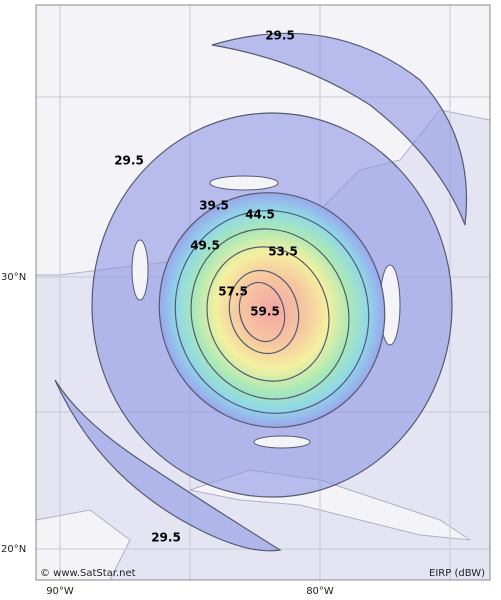  What do you see at coordinates (168, 465) in the screenshot?
I see `contour-sidelobe` at bounding box center [168, 465].